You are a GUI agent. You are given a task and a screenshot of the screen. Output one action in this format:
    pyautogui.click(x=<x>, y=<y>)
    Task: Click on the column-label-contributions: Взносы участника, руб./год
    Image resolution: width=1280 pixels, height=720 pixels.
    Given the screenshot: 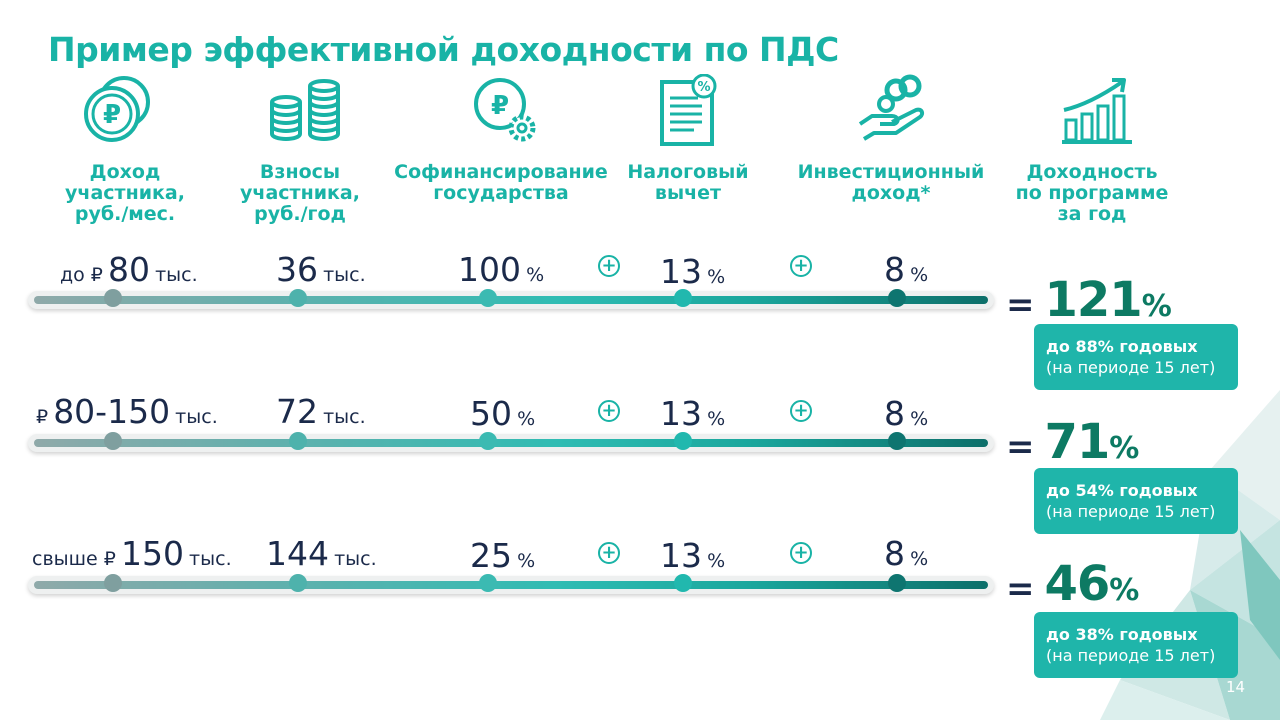 What is the action you would take?
    pyautogui.click(x=300, y=193)
    